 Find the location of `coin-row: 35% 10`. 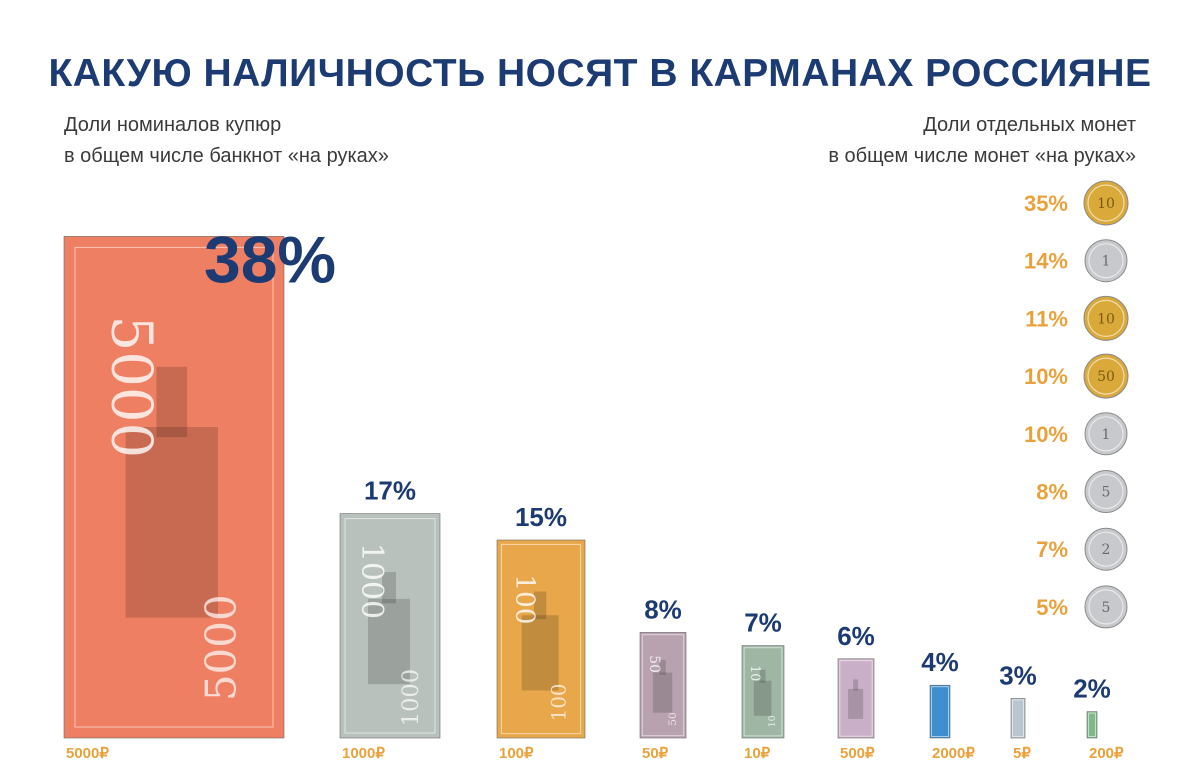

coin-row: 35% 10 is located at coordinates (1076, 203).